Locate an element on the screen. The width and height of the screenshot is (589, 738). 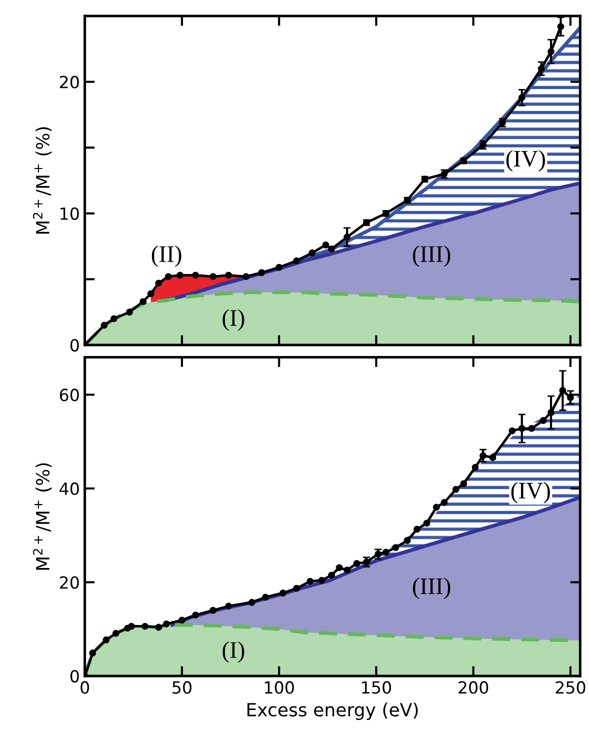
x-tick-label: 100 is located at coordinates (279, 687).